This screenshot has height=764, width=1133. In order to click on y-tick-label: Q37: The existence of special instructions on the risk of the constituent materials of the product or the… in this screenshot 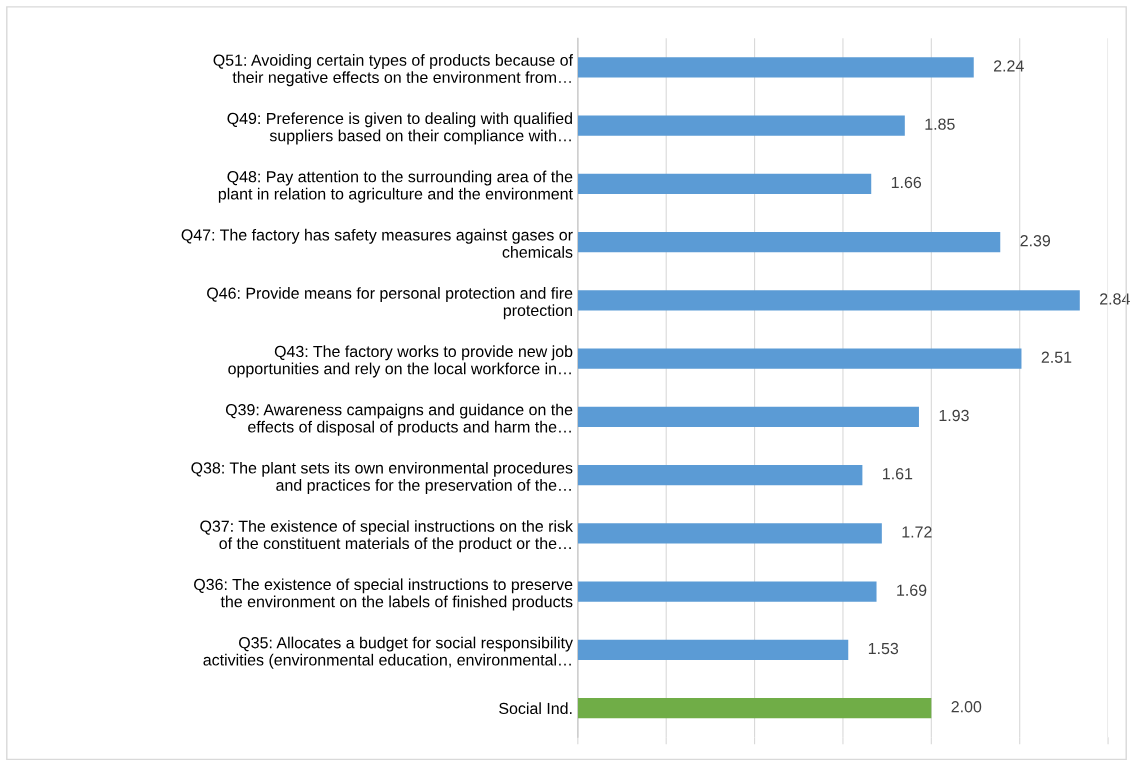, I will do `click(387, 536)`.